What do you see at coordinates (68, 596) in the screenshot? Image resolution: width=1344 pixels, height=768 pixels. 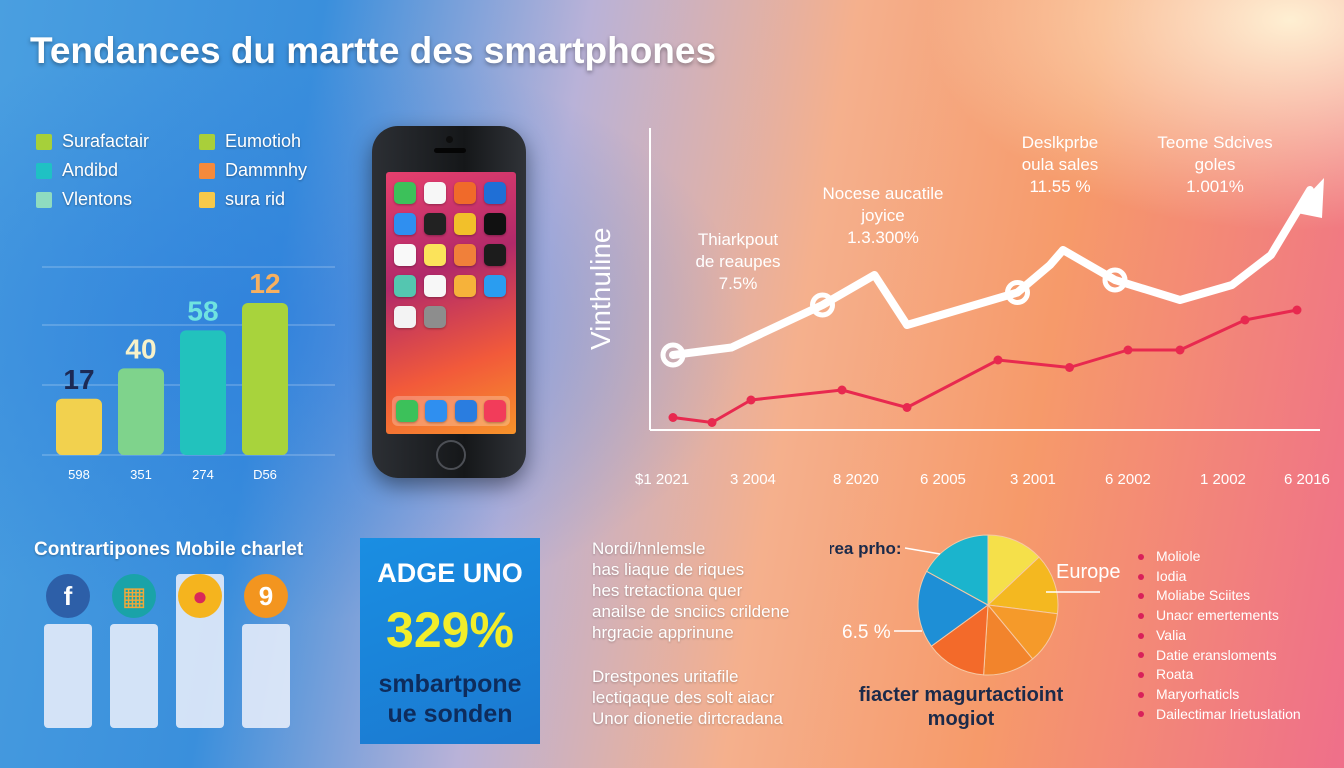 I see `facebook-icon: f` at bounding box center [68, 596].